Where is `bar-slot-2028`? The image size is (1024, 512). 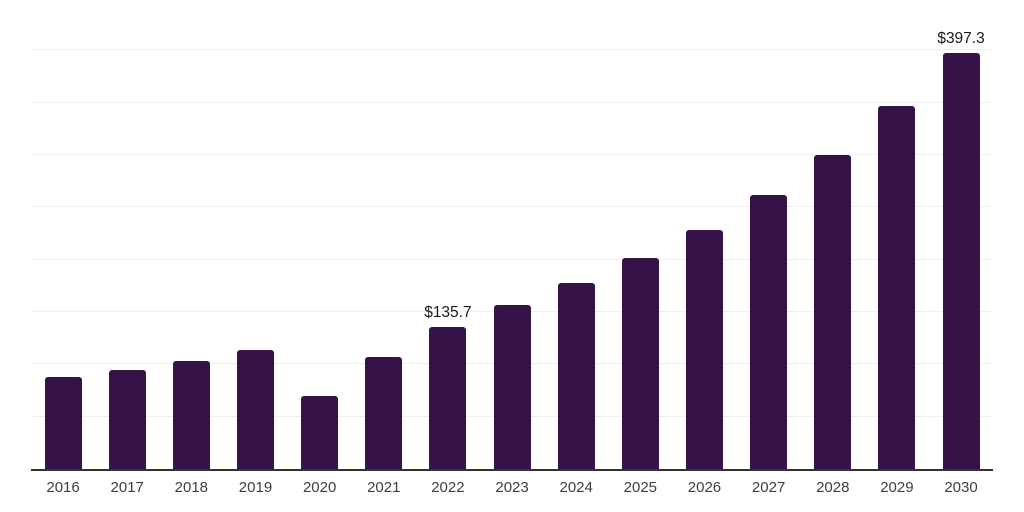 bar-slot-2028 is located at coordinates (833, 234).